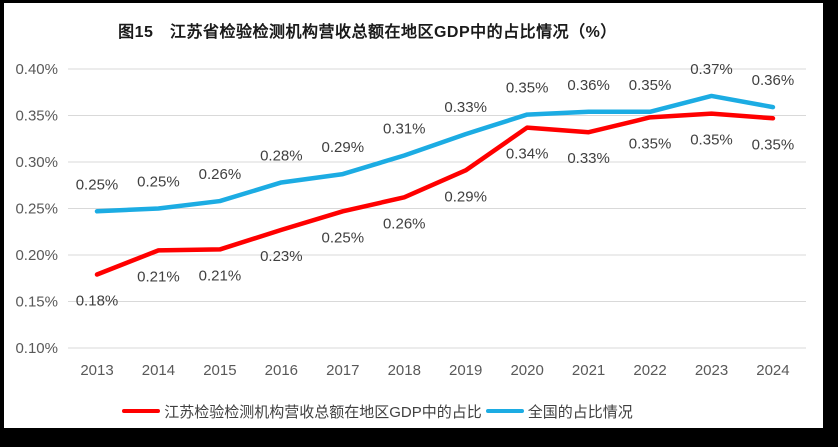  What do you see at coordinates (711, 69) in the screenshot?
I see `data-label-national: 0.37%` at bounding box center [711, 69].